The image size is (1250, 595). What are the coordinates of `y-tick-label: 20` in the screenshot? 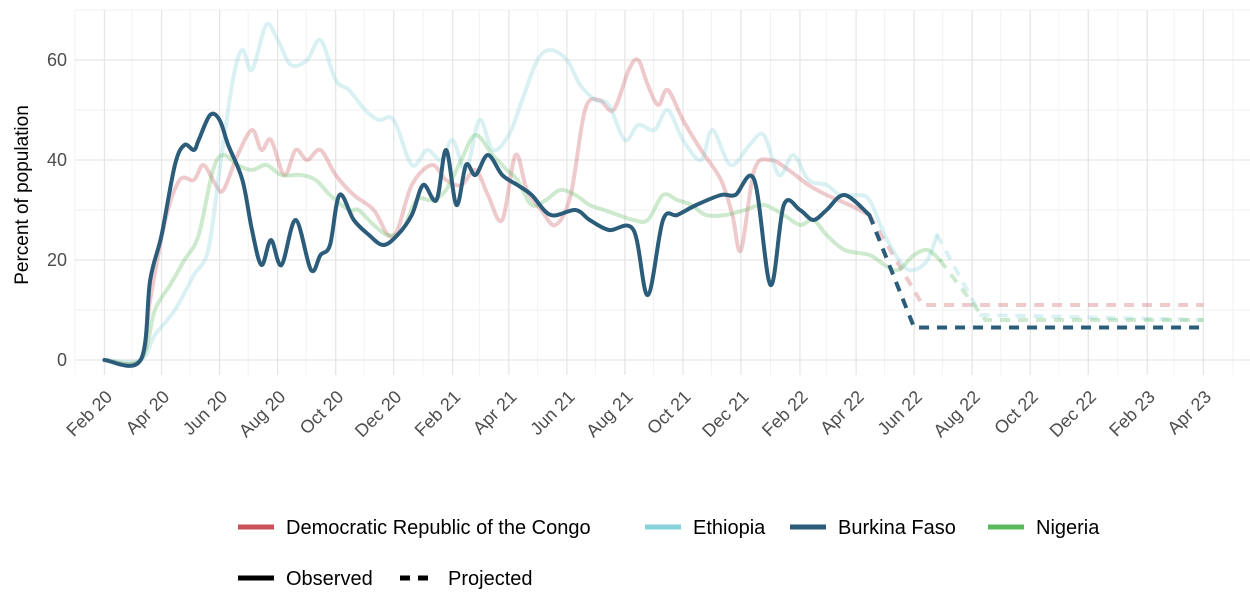 It's located at (57, 260).